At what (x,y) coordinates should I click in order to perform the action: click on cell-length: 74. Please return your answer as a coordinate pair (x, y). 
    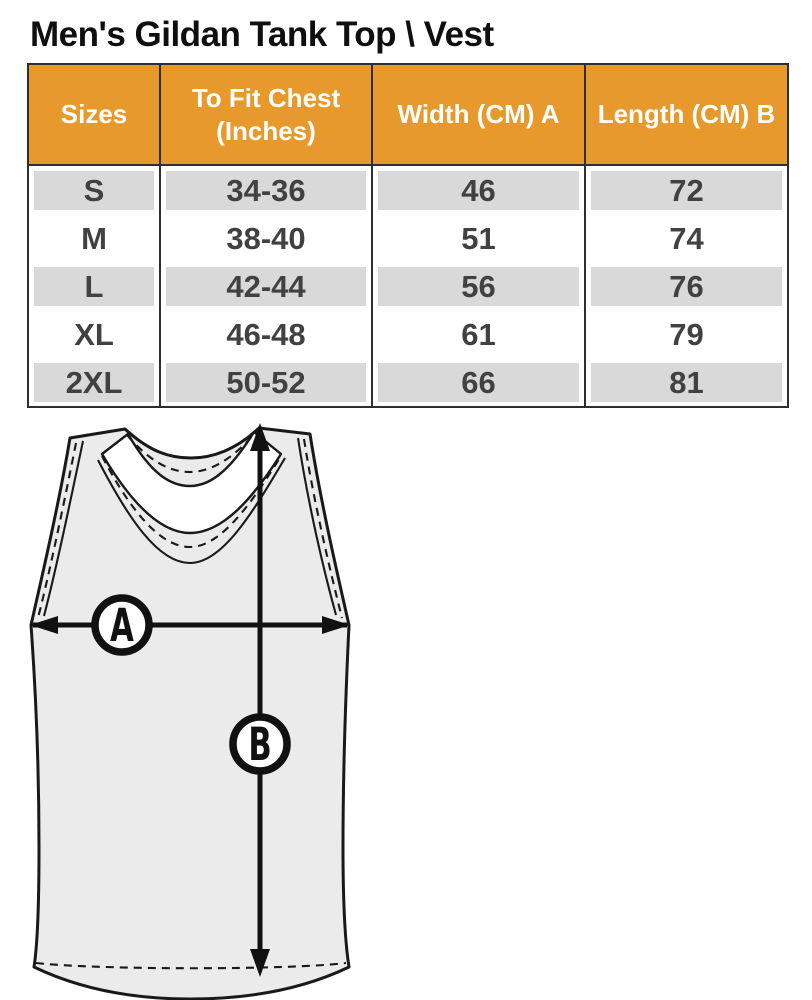
    Looking at the image, I should click on (686, 238).